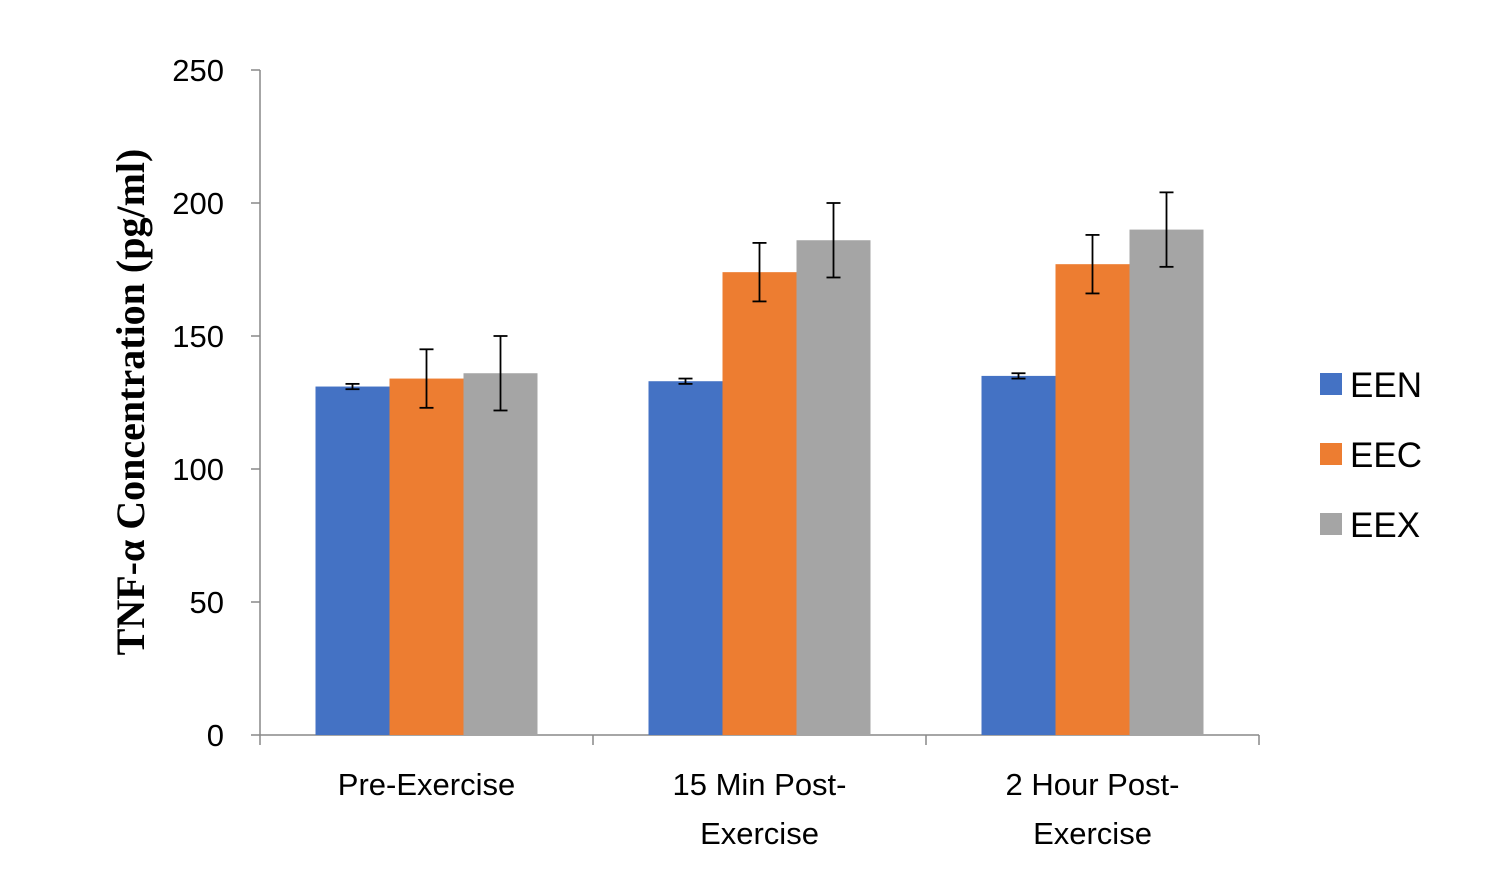 This screenshot has height=871, width=1493. What do you see at coordinates (215, 735) in the screenshot?
I see `y-tick-label: 0` at bounding box center [215, 735].